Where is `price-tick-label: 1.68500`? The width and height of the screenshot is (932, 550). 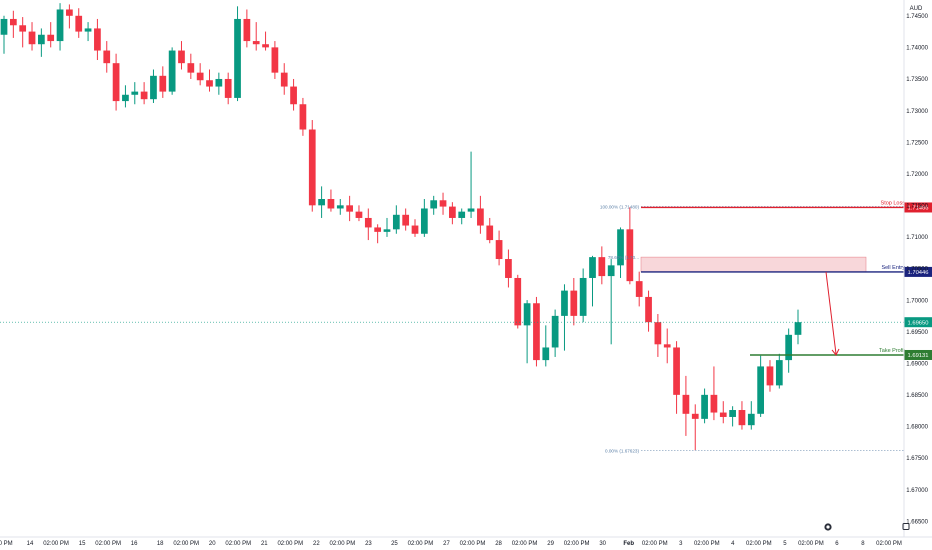 price-tick-label: 1.68500 is located at coordinates (917, 396).